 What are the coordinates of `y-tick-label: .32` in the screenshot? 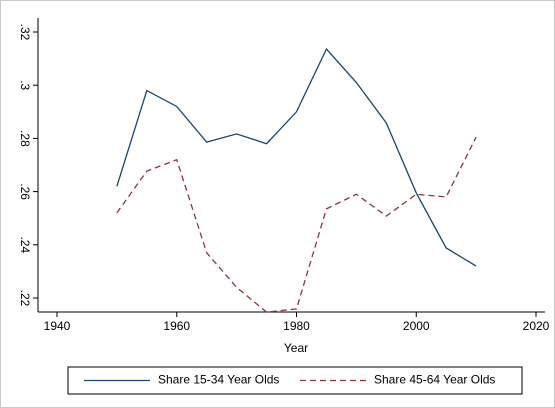 It's located at (25, 32).